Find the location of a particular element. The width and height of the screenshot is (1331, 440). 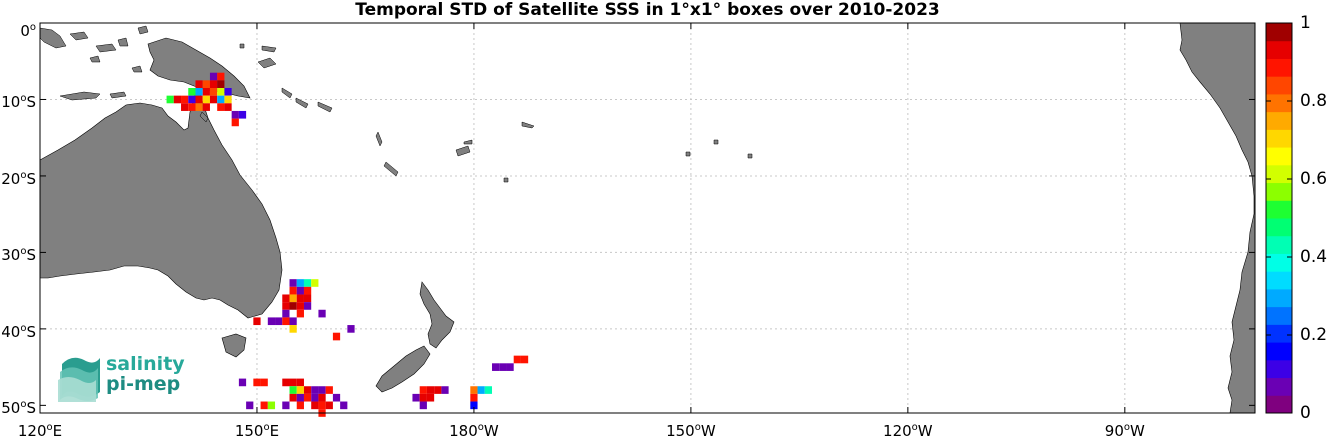

south-america-landmass is located at coordinates (1217, 218).